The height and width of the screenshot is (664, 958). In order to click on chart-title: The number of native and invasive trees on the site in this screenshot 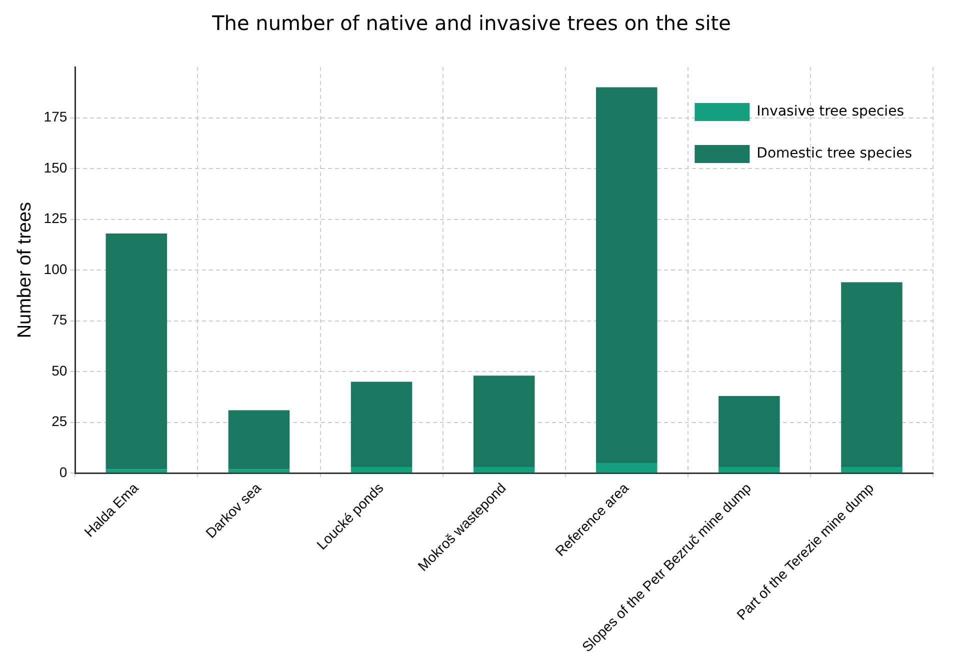, I will do `click(471, 23)`.